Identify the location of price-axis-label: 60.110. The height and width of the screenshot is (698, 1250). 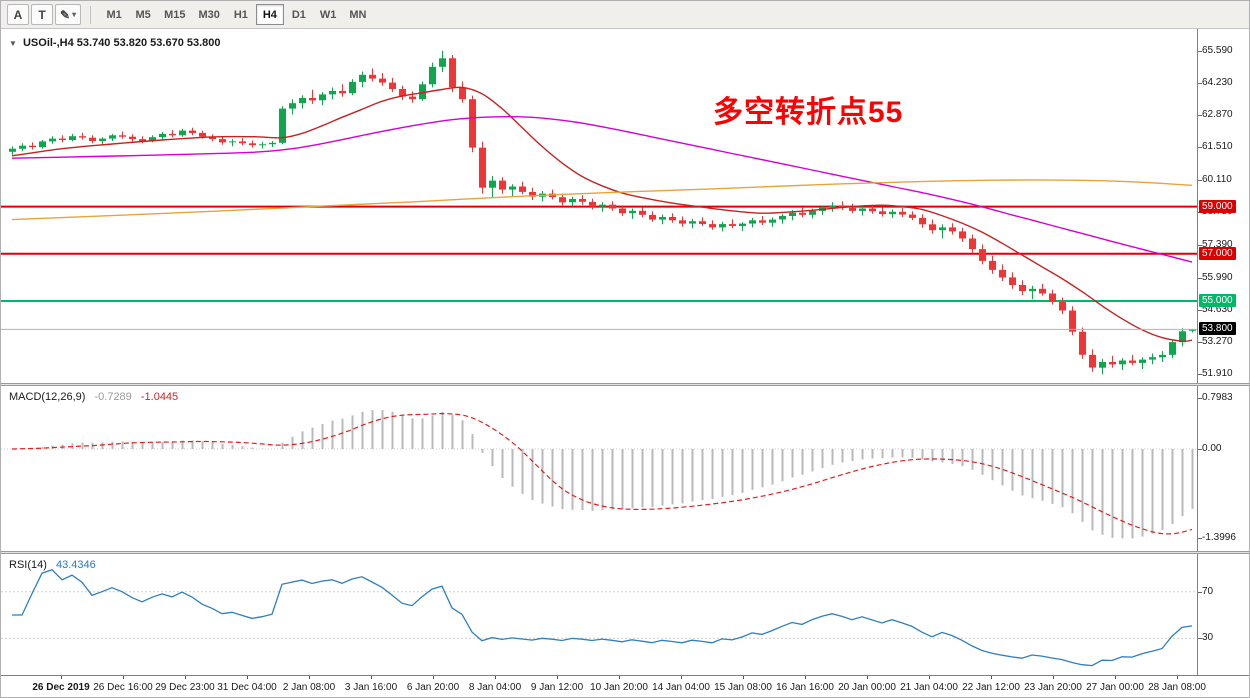
(1217, 180).